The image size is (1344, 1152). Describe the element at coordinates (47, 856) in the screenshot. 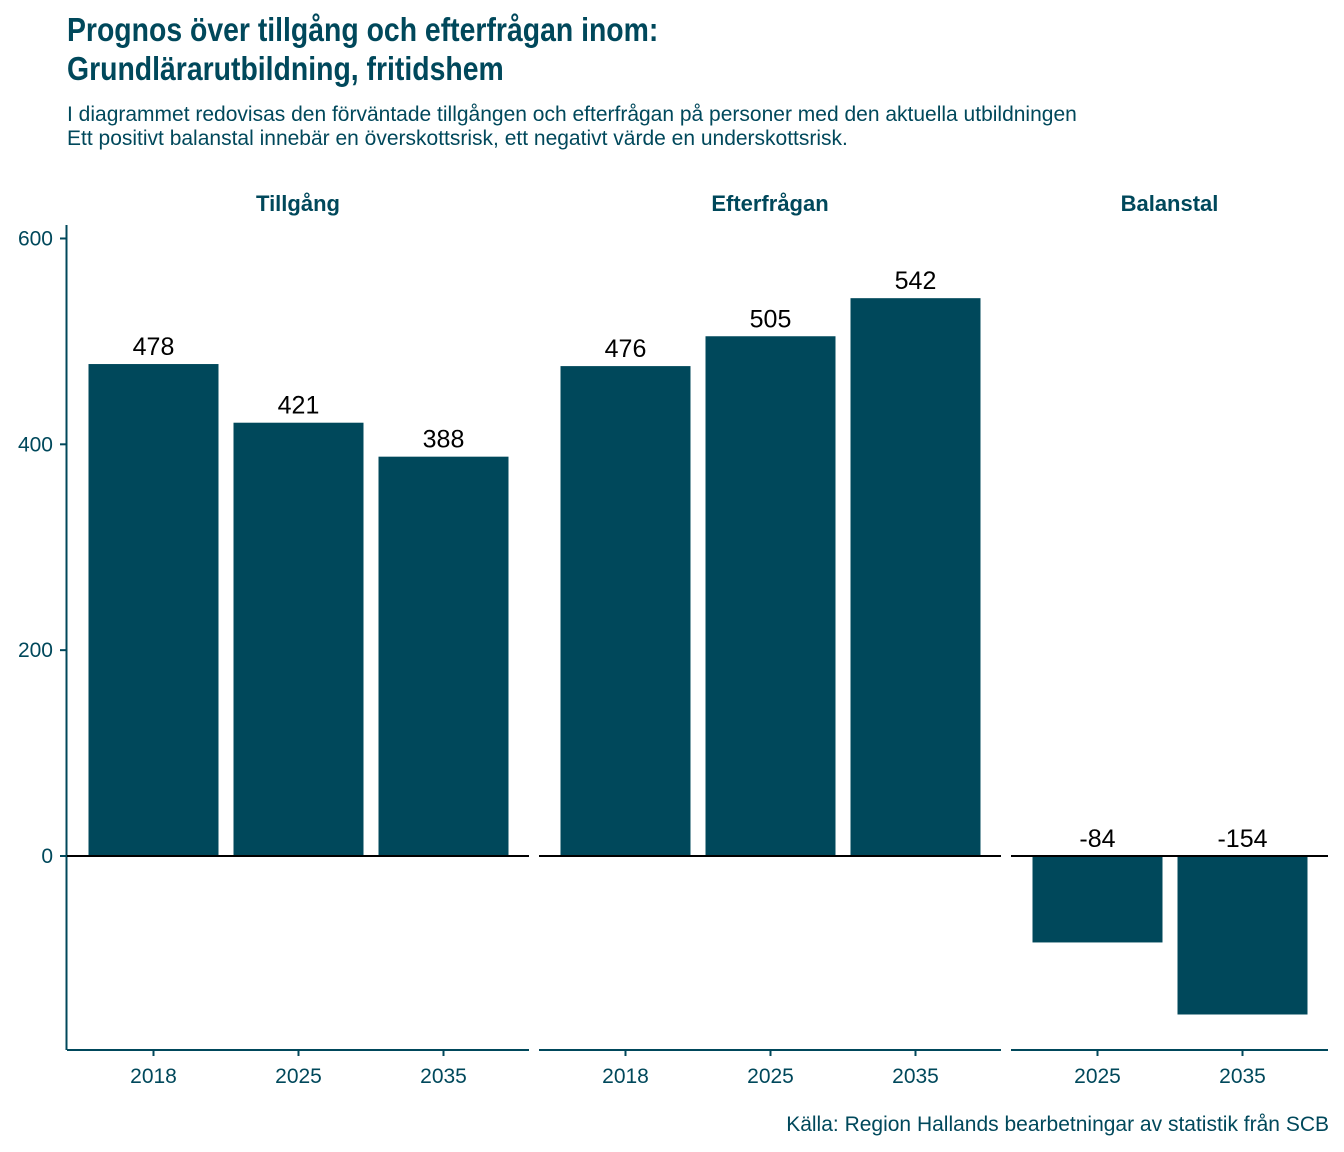

I see `y-tick-label: 0` at that location.